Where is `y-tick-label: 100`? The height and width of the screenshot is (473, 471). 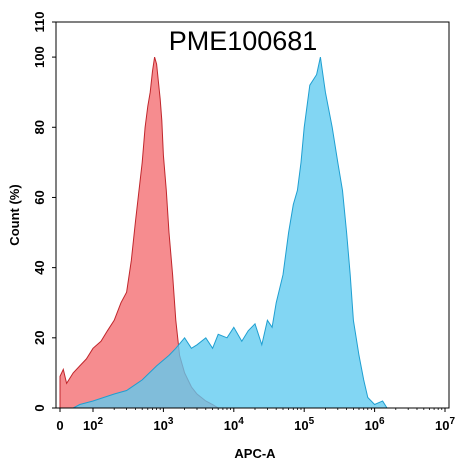
y-tick-label: 100 is located at coordinates (39, 57).